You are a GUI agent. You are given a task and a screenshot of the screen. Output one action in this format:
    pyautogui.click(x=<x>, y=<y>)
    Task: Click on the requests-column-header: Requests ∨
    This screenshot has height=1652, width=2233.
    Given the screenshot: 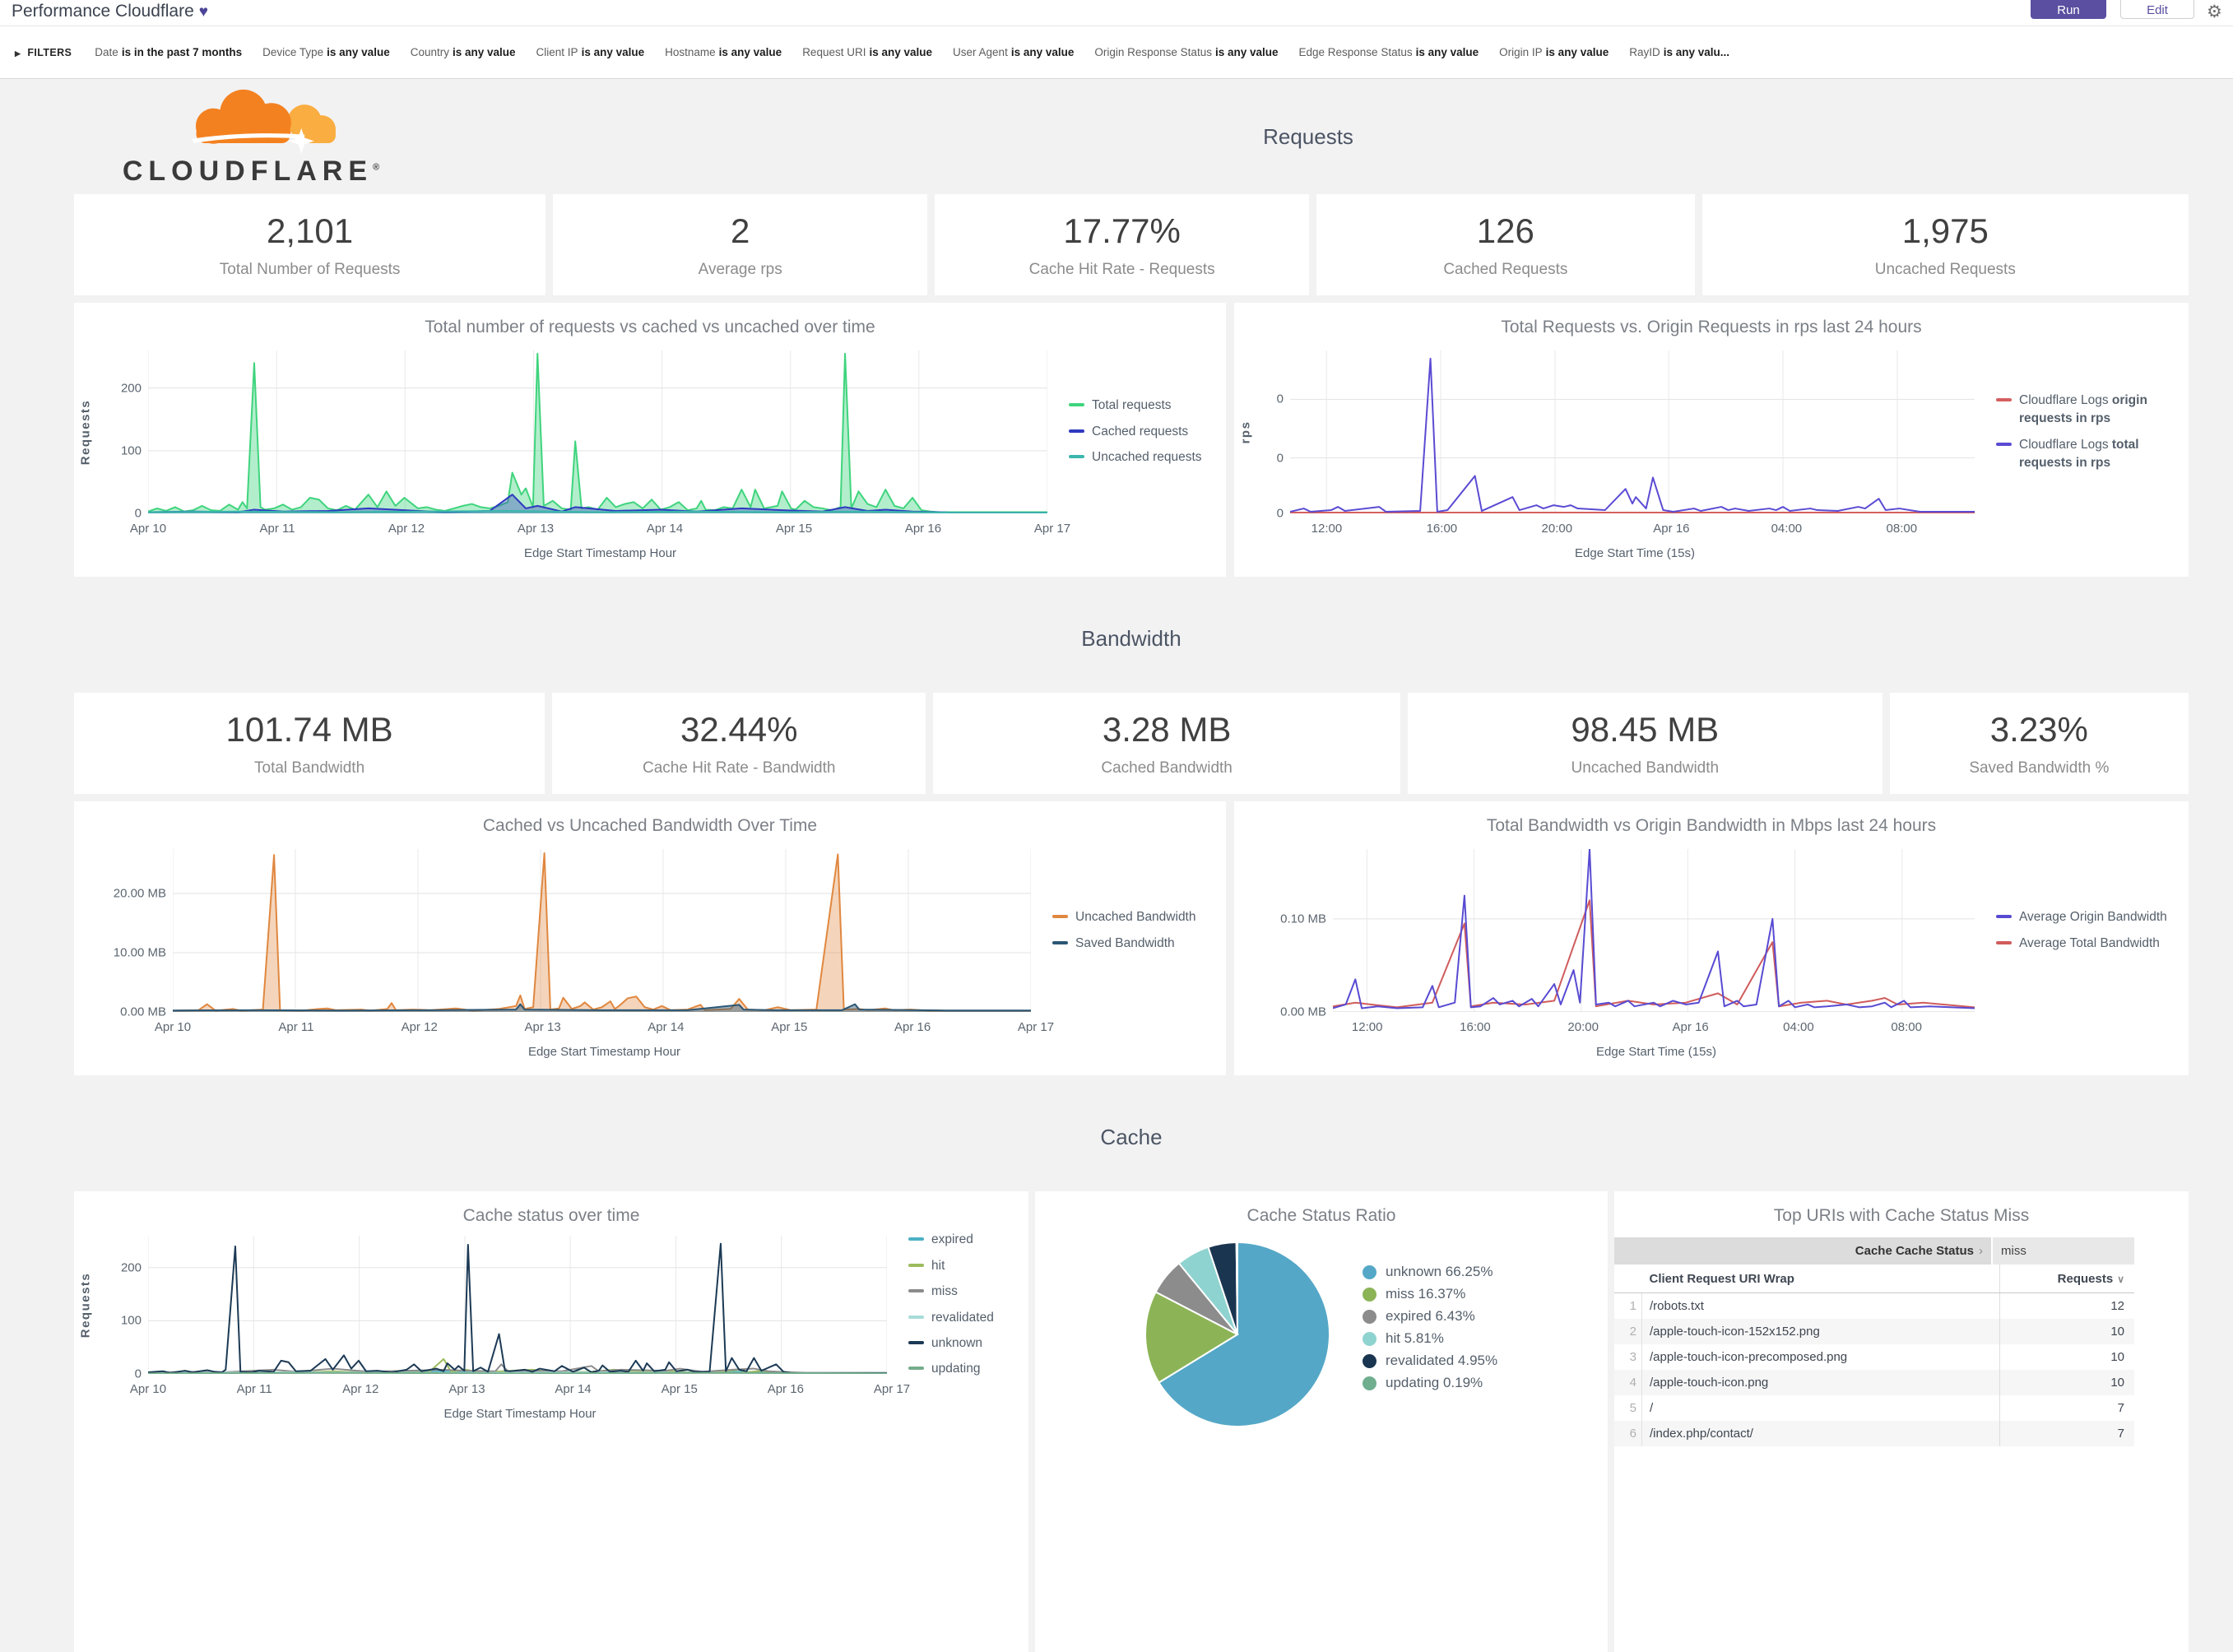 What is the action you would take?
    pyautogui.click(x=2066, y=1279)
    